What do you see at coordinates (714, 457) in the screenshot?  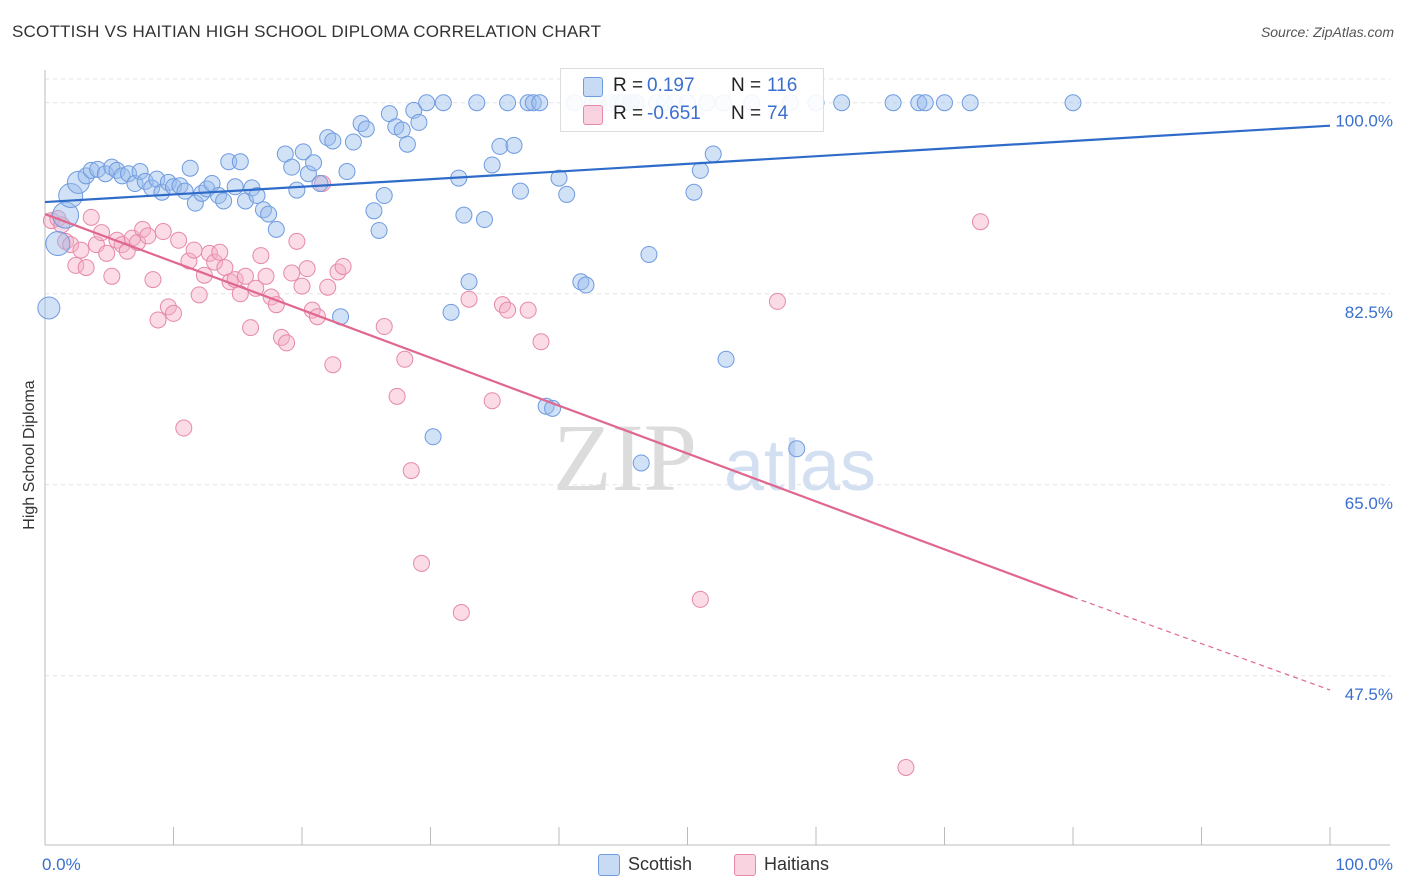 I see `watermark: ZIP atlas` at bounding box center [714, 457].